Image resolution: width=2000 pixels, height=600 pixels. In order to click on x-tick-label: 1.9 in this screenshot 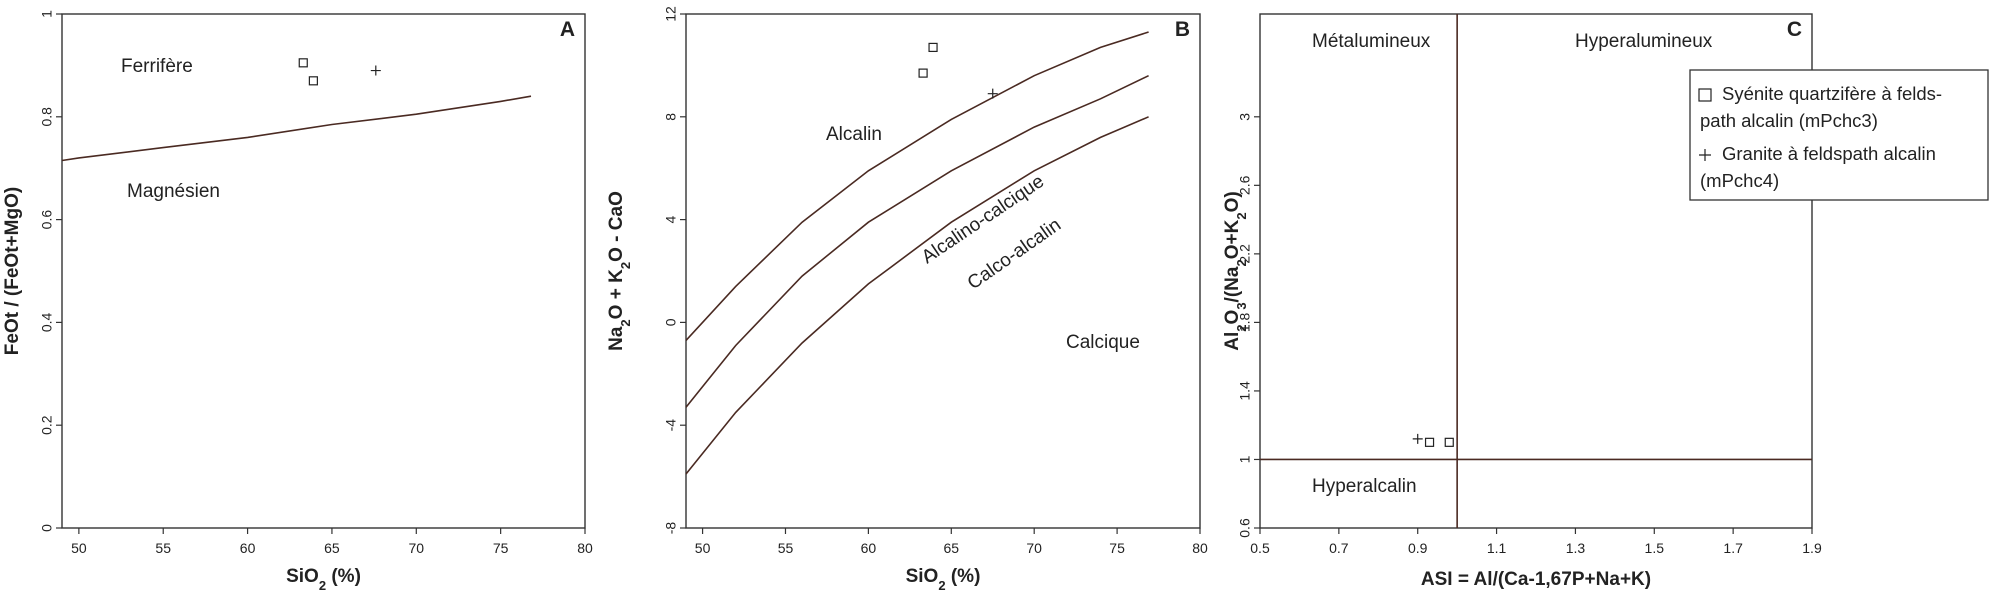, I will do `click(1812, 548)`.